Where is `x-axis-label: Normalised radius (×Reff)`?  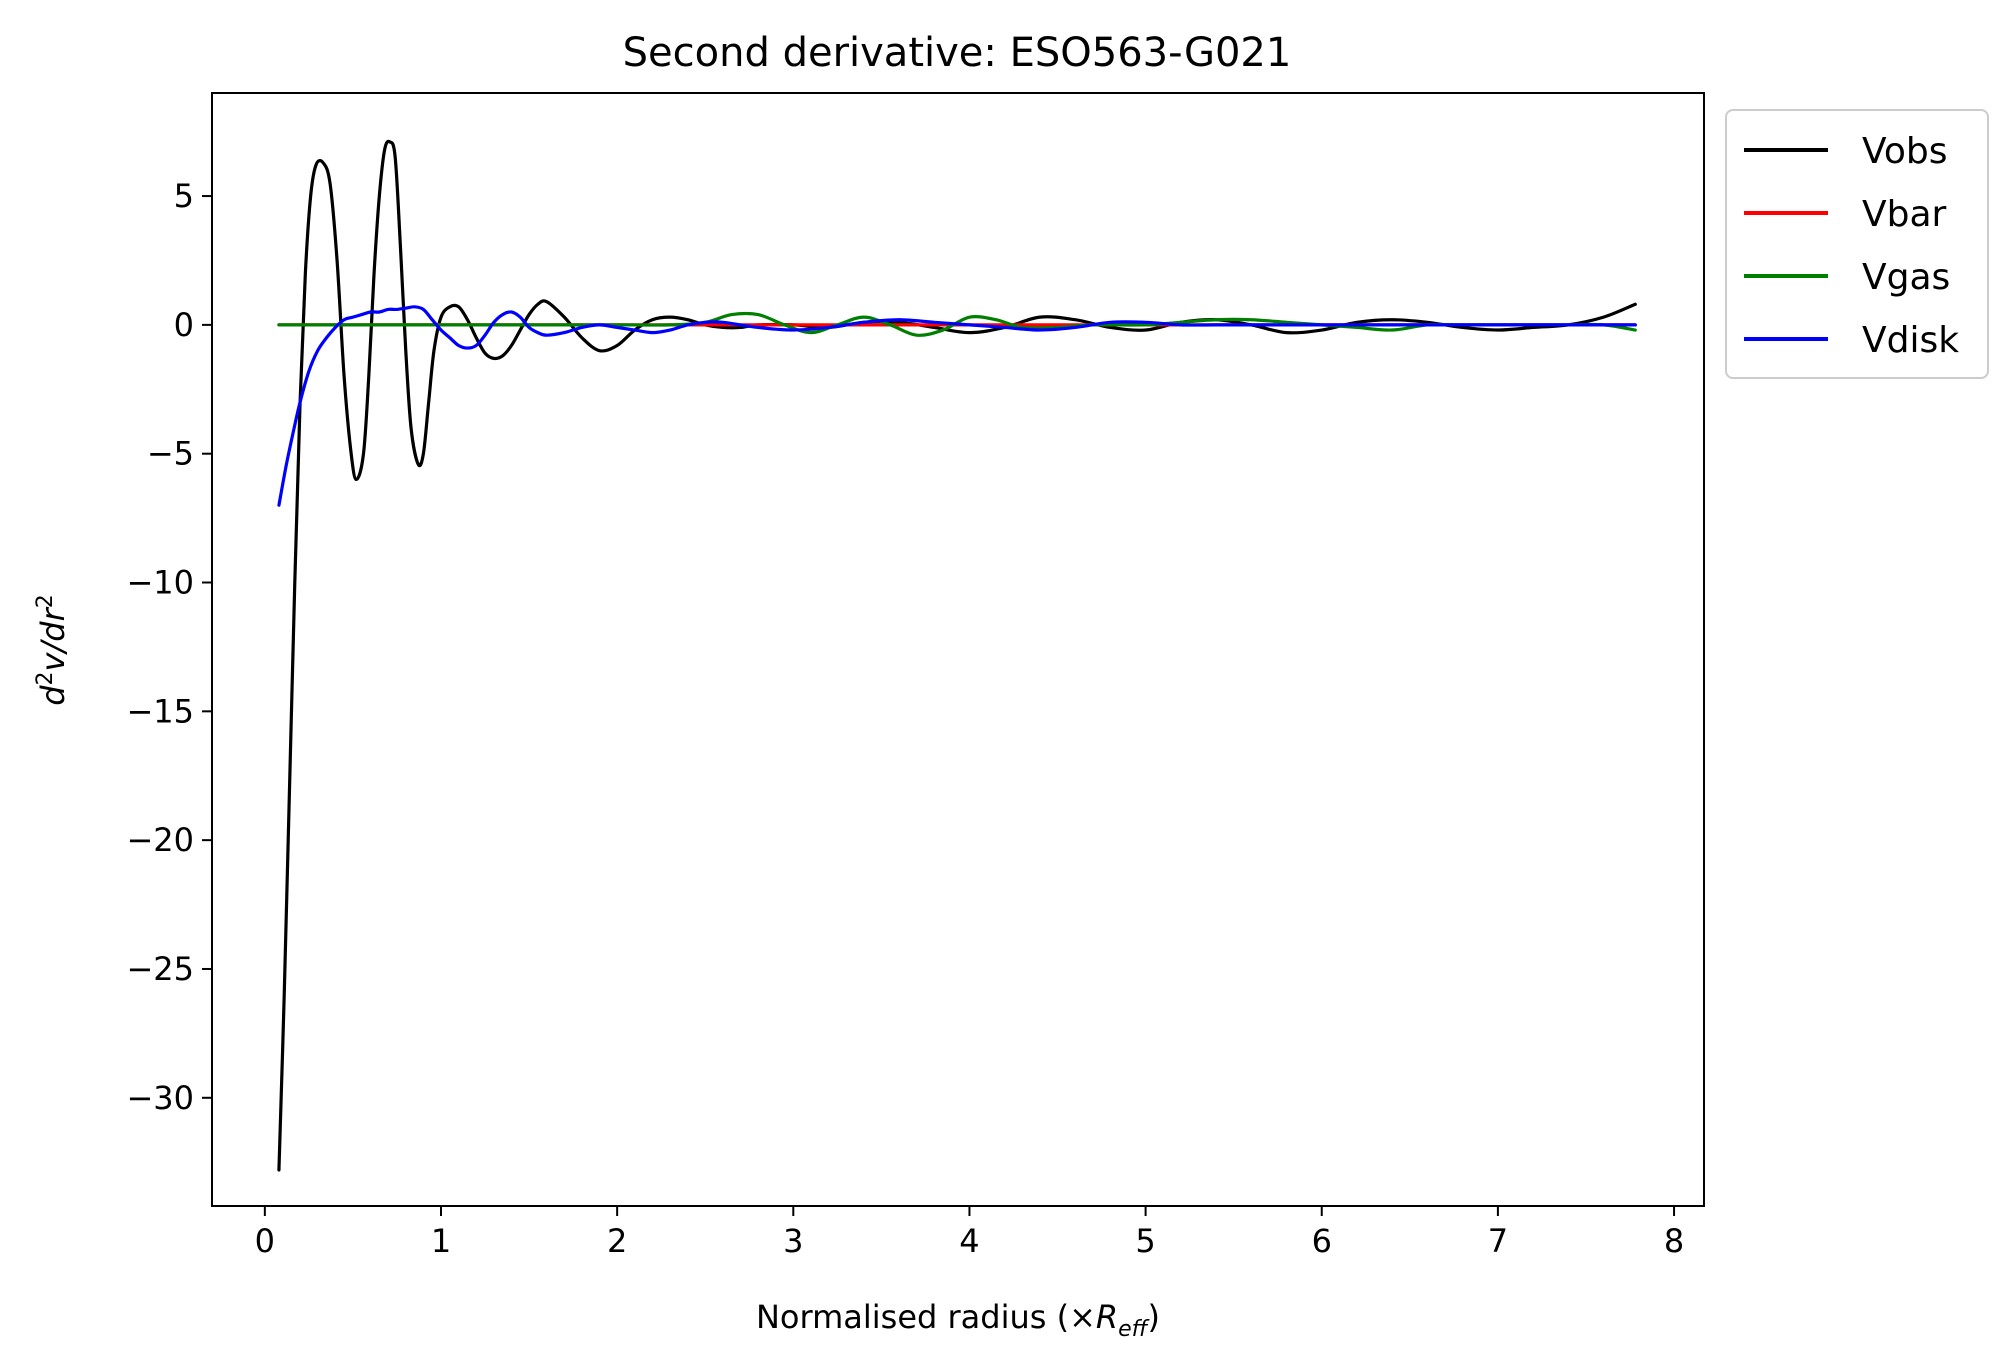 x-axis-label: Normalised radius (×Reff) is located at coordinates (958, 1320).